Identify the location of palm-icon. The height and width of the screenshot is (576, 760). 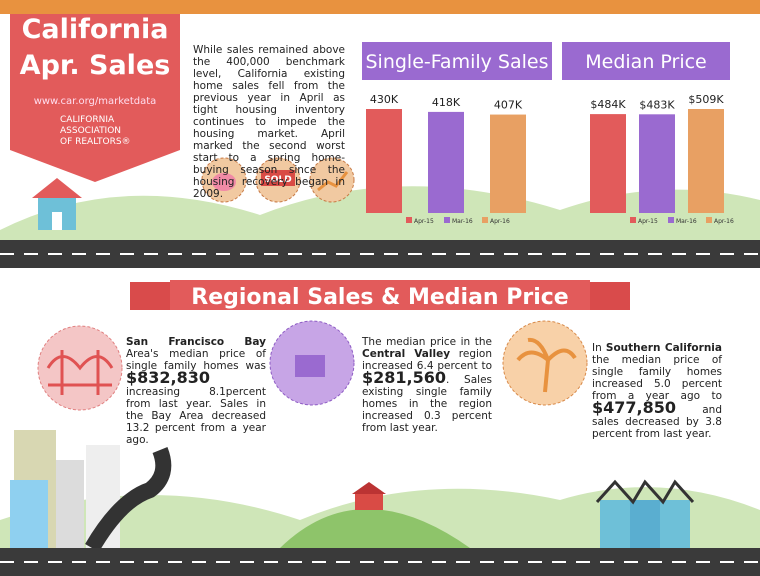
(546, 365).